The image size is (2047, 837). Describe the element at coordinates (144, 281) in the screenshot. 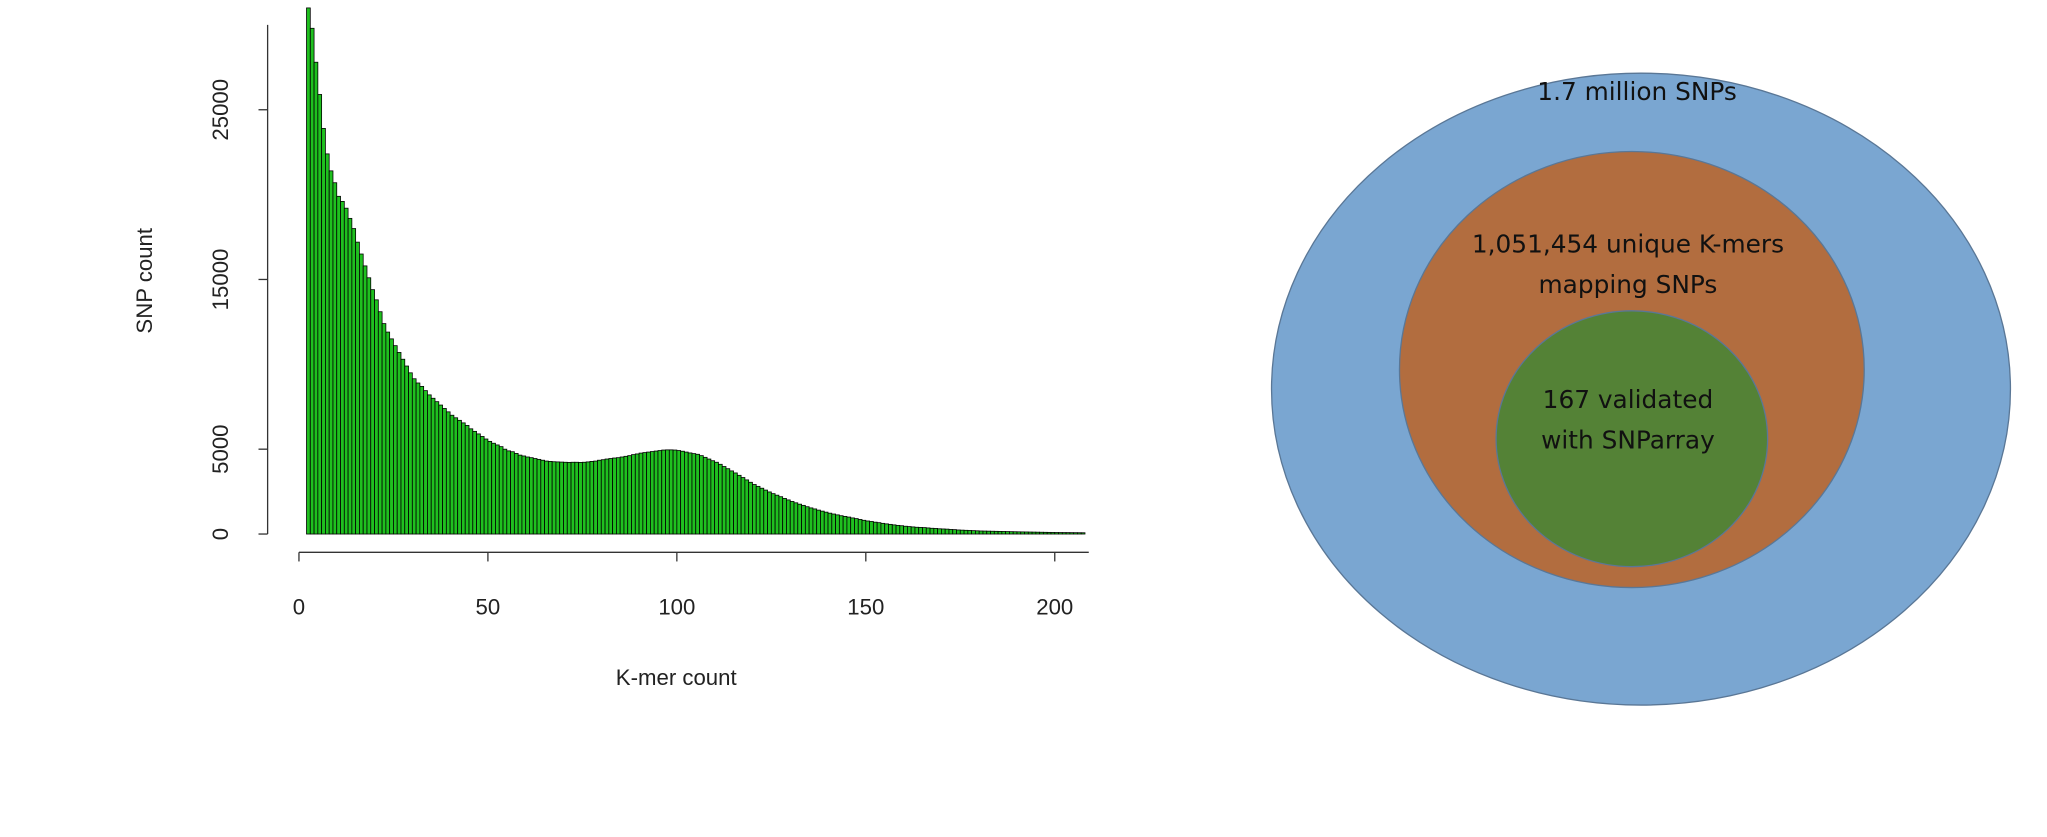

I see `y-axis-label: SNP count` at that location.